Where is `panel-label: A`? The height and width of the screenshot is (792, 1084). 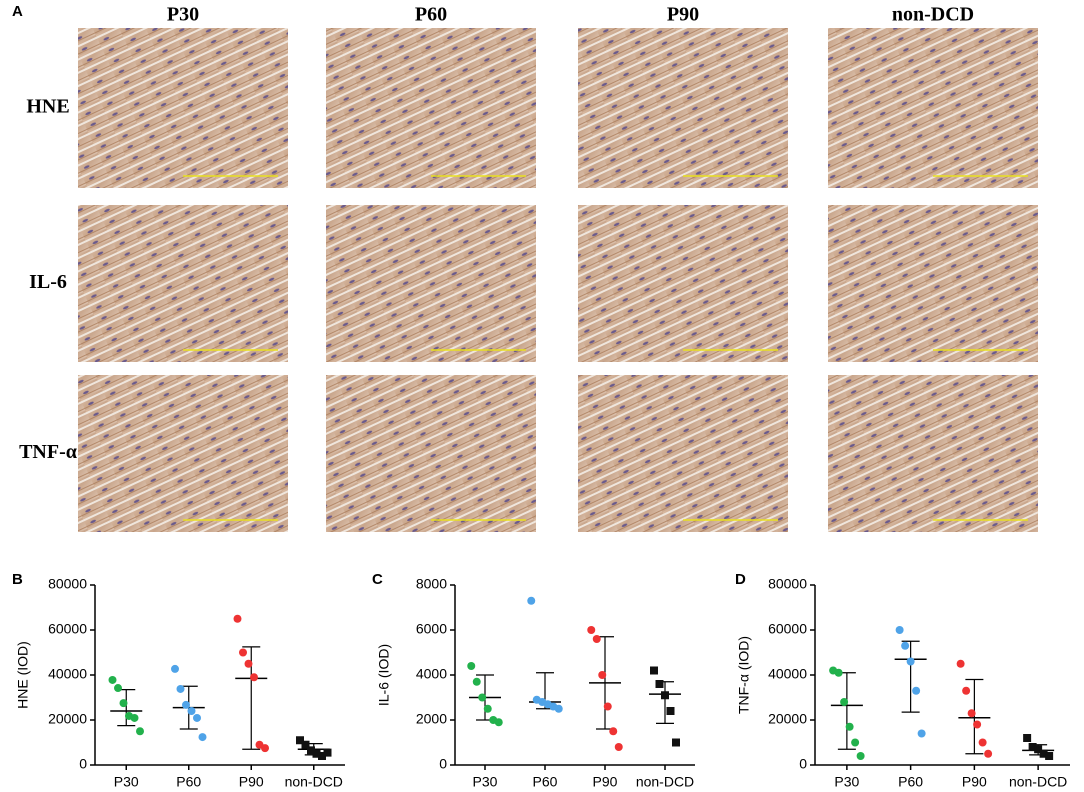 panel-label: A is located at coordinates (17, 11).